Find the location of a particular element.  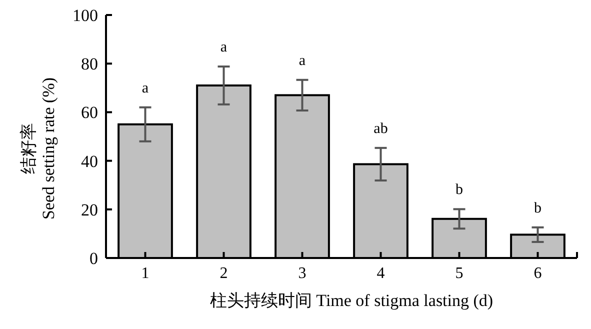

x-tick-label: 1 is located at coordinates (145, 273).